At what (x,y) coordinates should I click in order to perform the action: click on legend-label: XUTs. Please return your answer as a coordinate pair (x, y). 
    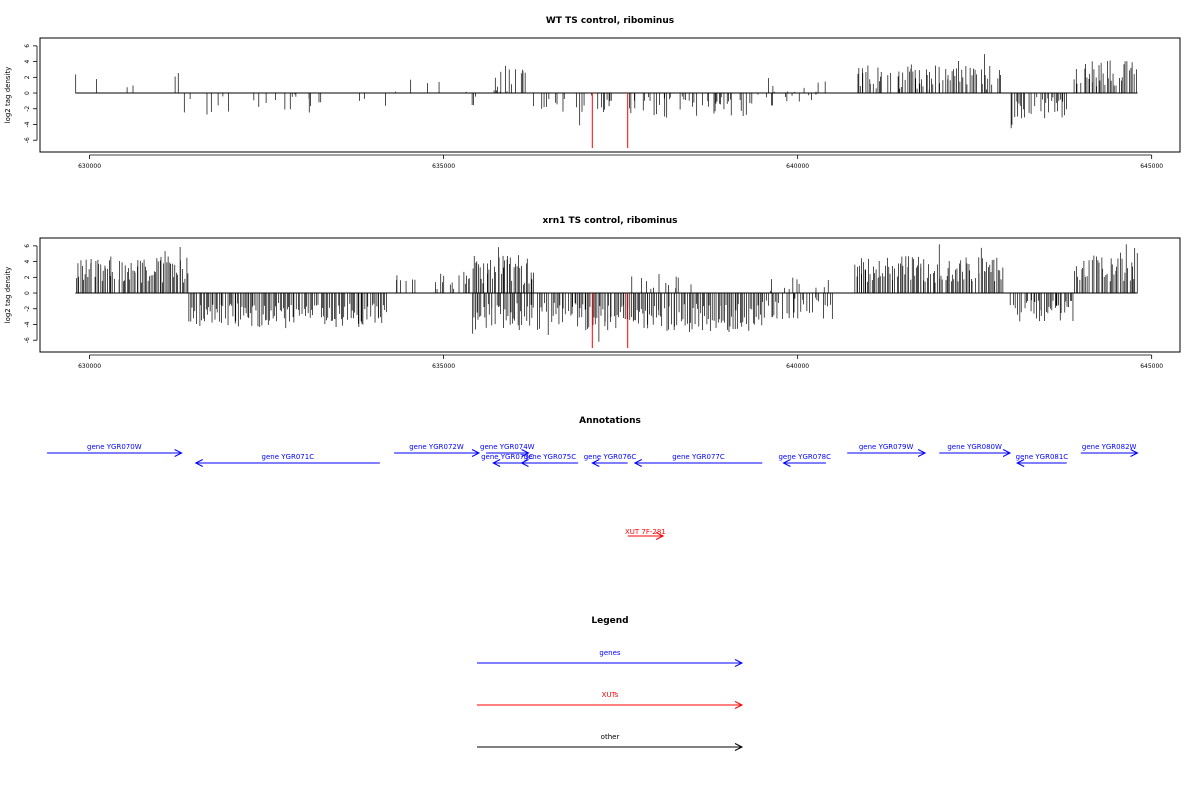
    Looking at the image, I should click on (610, 695).